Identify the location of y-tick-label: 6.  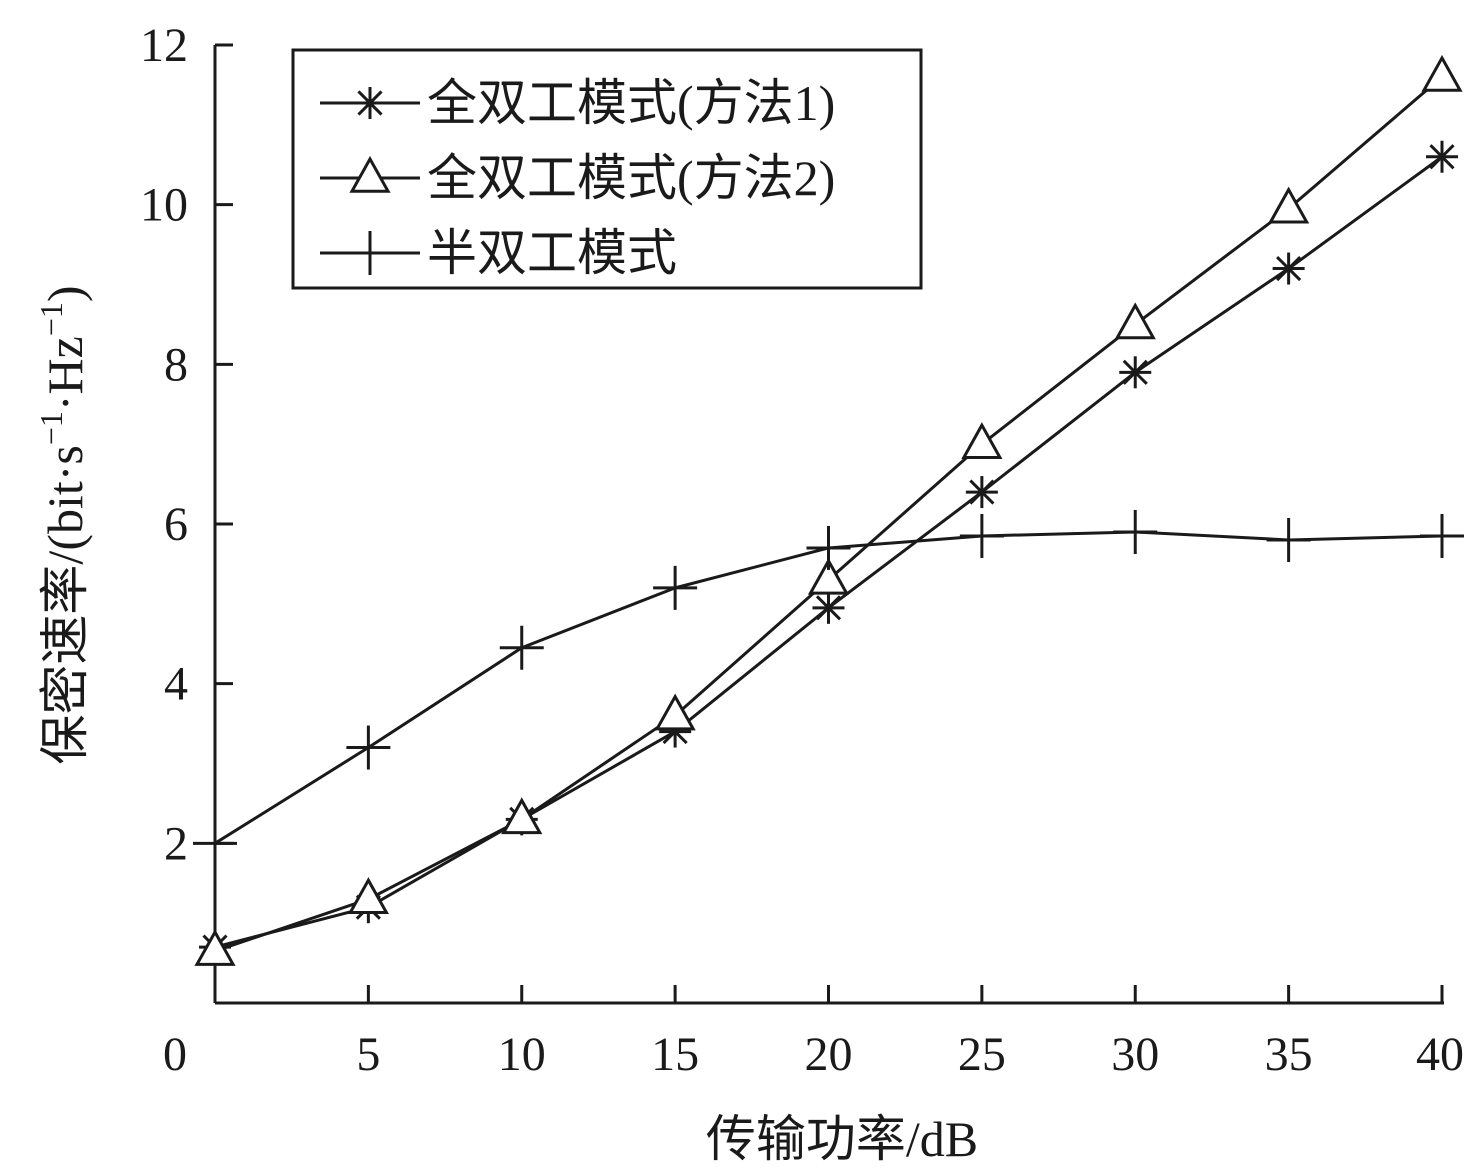
(176, 524).